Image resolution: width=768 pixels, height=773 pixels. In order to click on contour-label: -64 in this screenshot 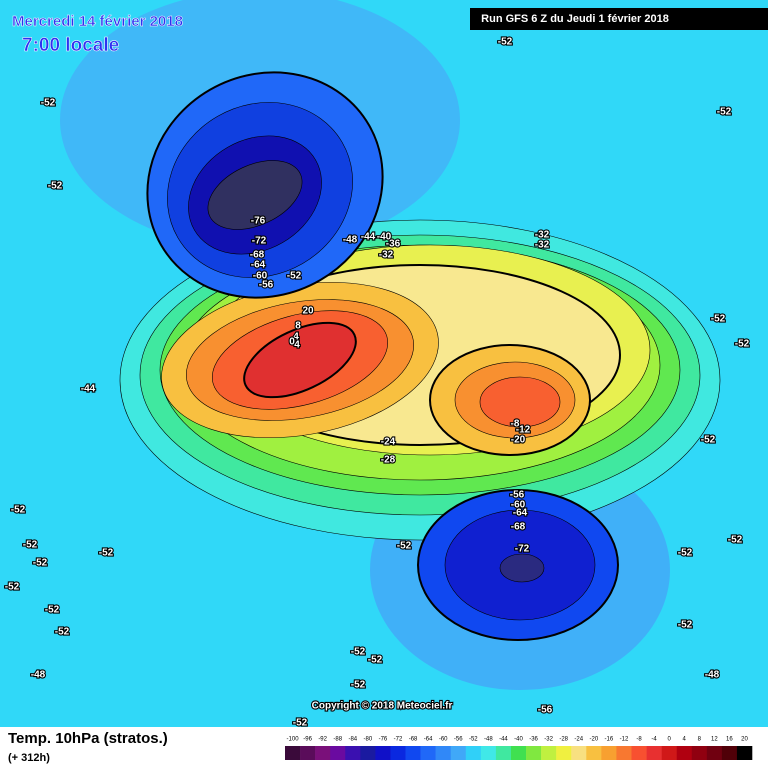, I will do `click(258, 265)`.